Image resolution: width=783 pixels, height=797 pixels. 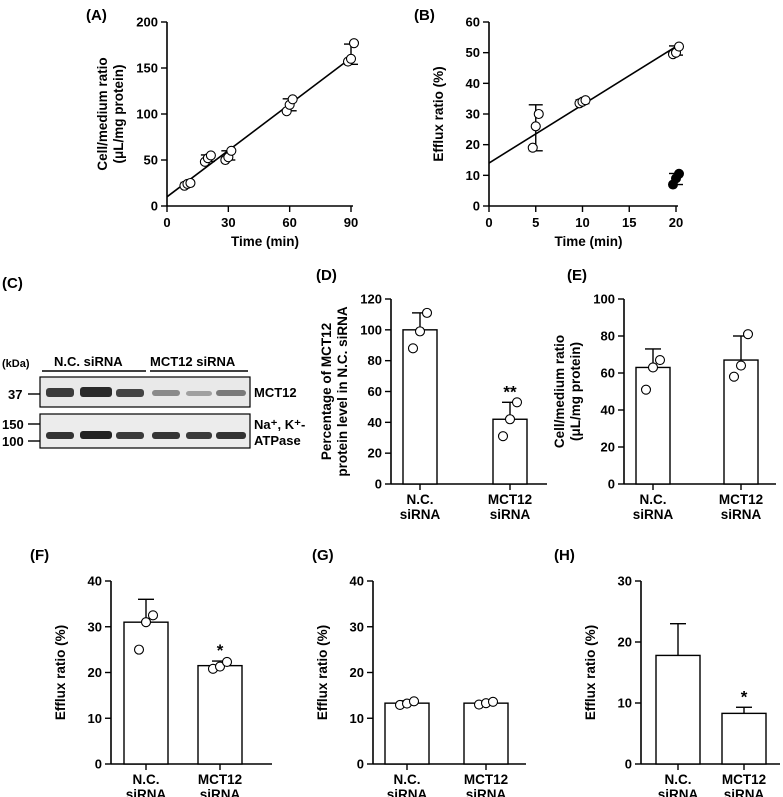 I want to click on y-tick-label-e-4: 80, so click(x=608, y=336).